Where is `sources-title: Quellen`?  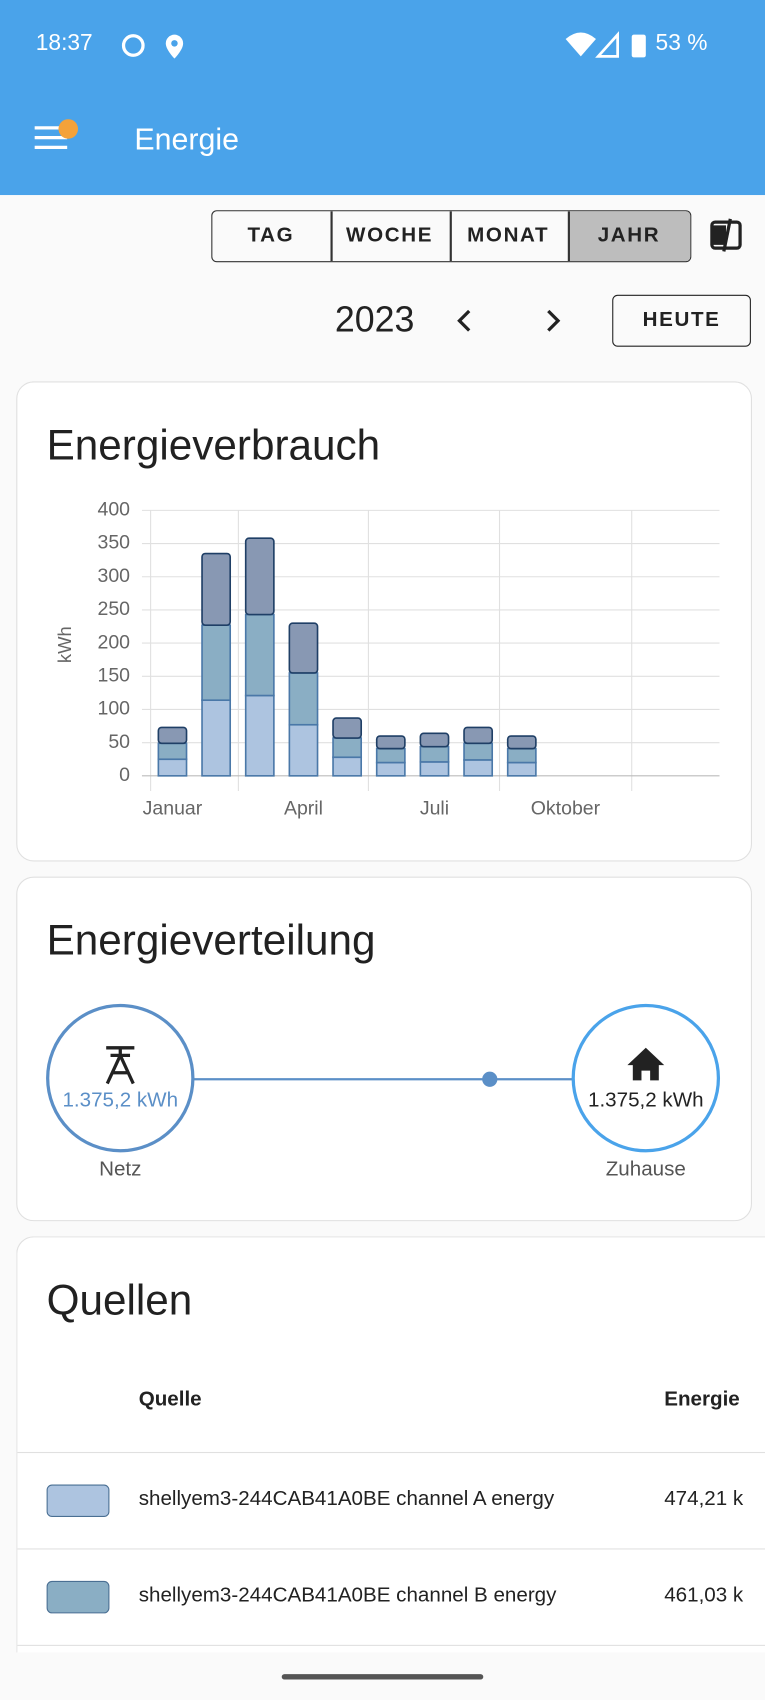 sources-title: Quellen is located at coordinates (119, 1301).